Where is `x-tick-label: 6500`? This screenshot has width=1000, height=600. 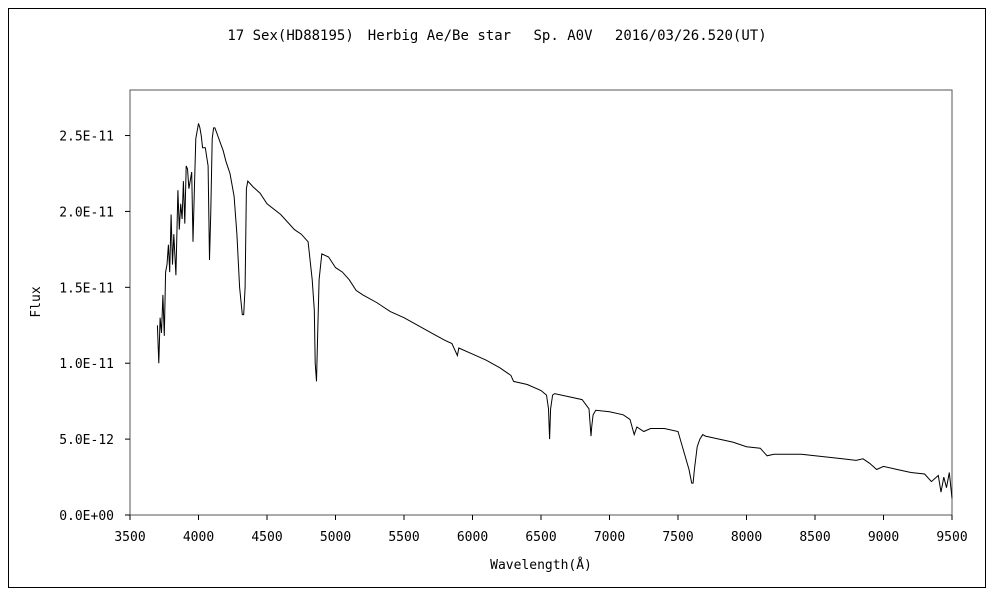 x-tick-label: 6500 is located at coordinates (540, 537).